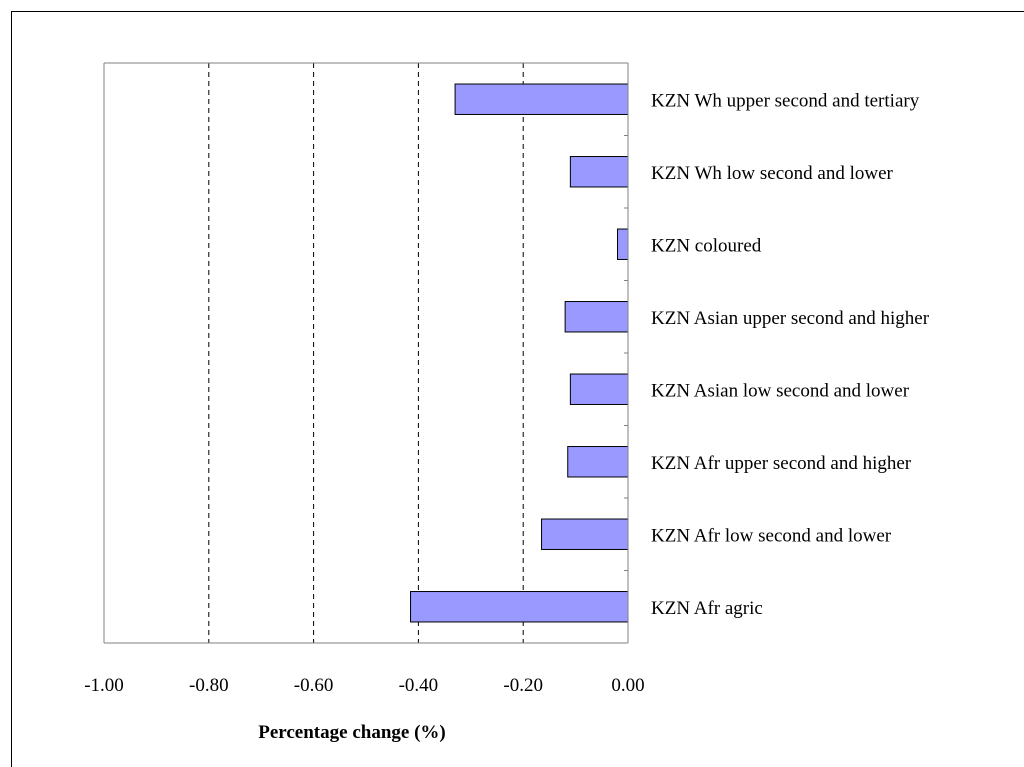 The height and width of the screenshot is (767, 1024). What do you see at coordinates (780, 390) in the screenshot?
I see `category-label: KZN Asian low second and lower` at bounding box center [780, 390].